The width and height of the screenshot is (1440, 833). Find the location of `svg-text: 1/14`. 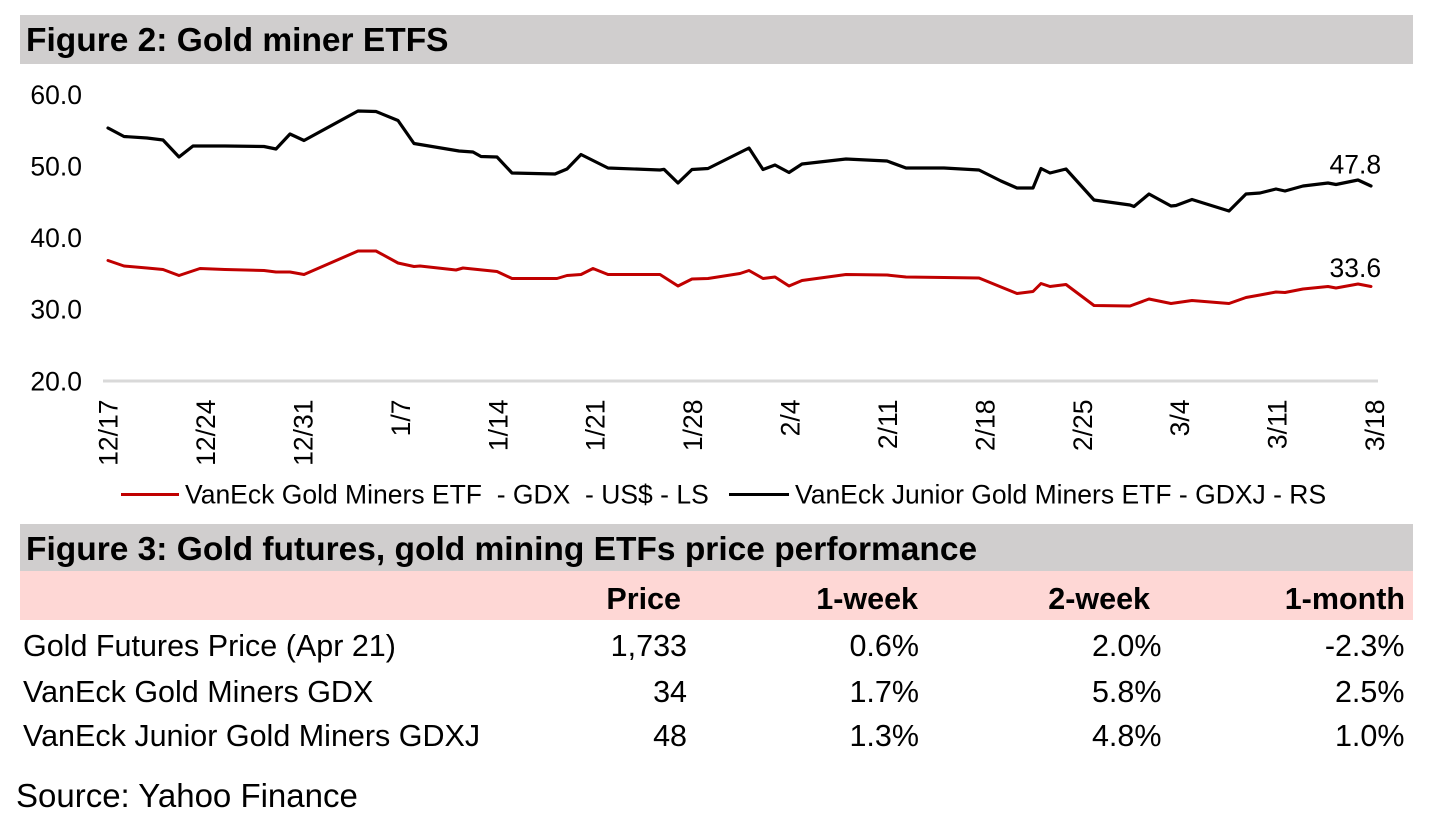

svg-text: 1/14 is located at coordinates (498, 426).